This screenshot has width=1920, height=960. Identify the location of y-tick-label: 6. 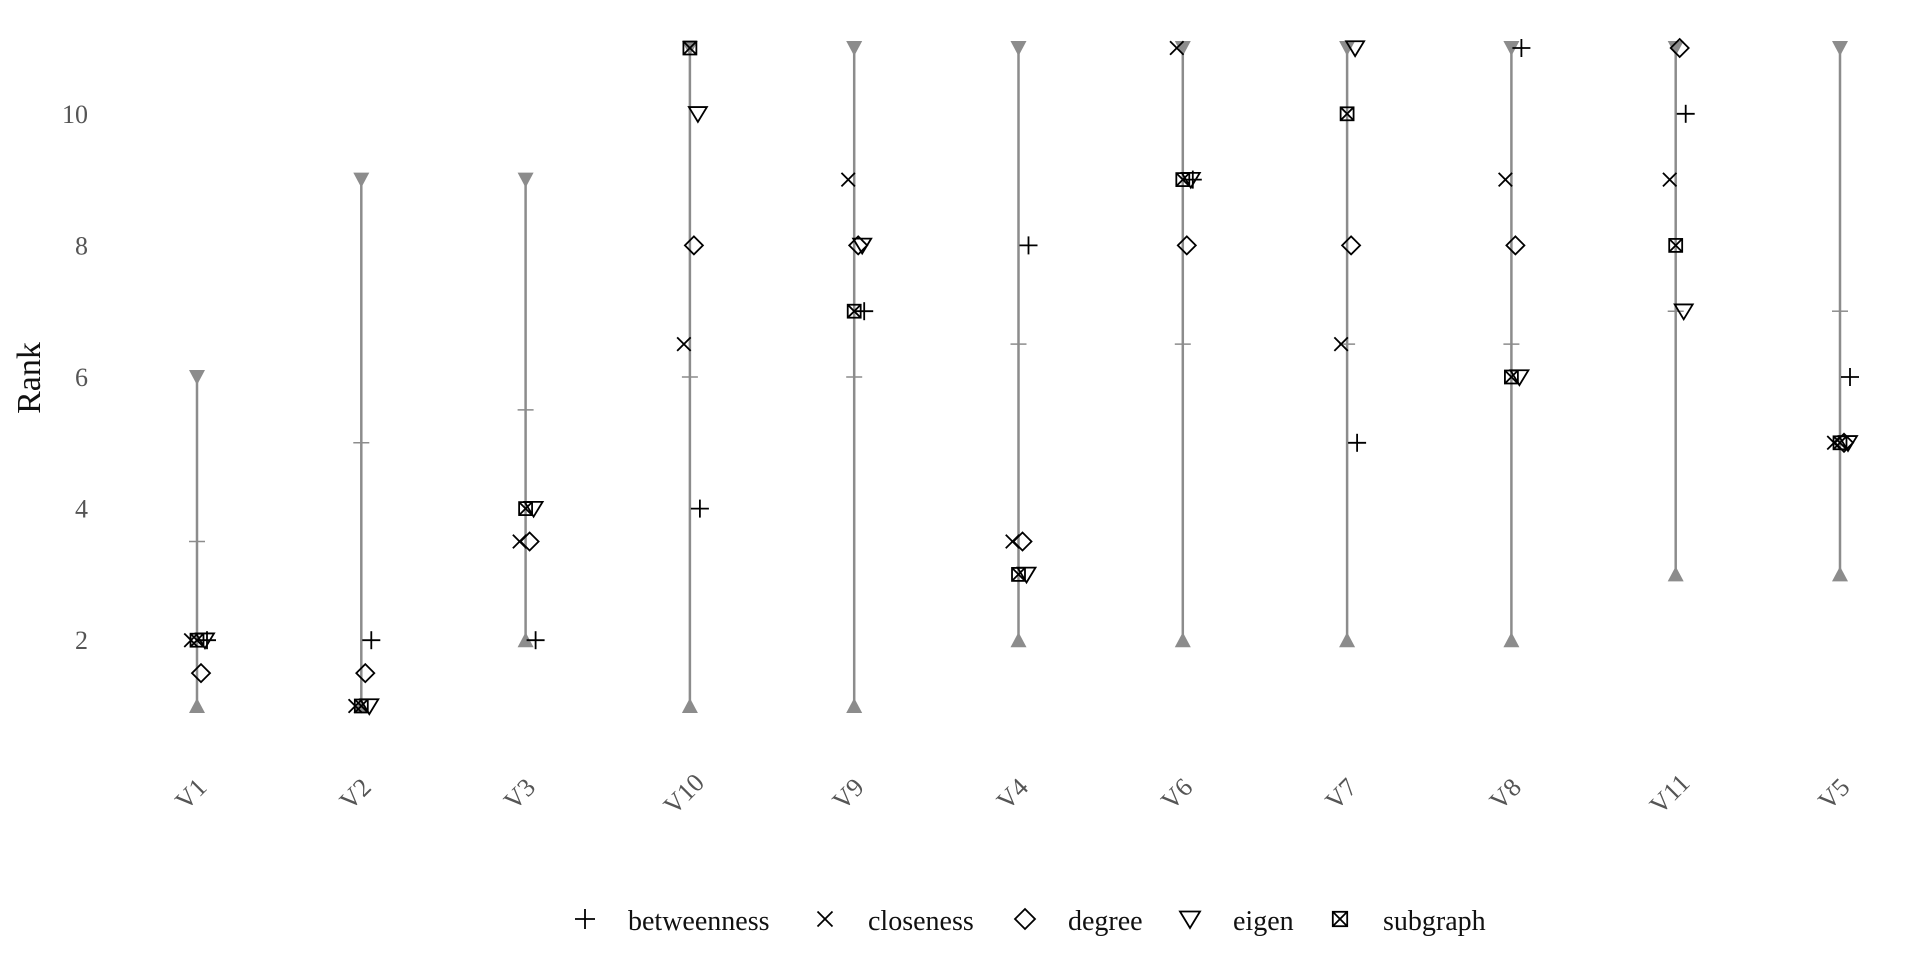
(81, 377).